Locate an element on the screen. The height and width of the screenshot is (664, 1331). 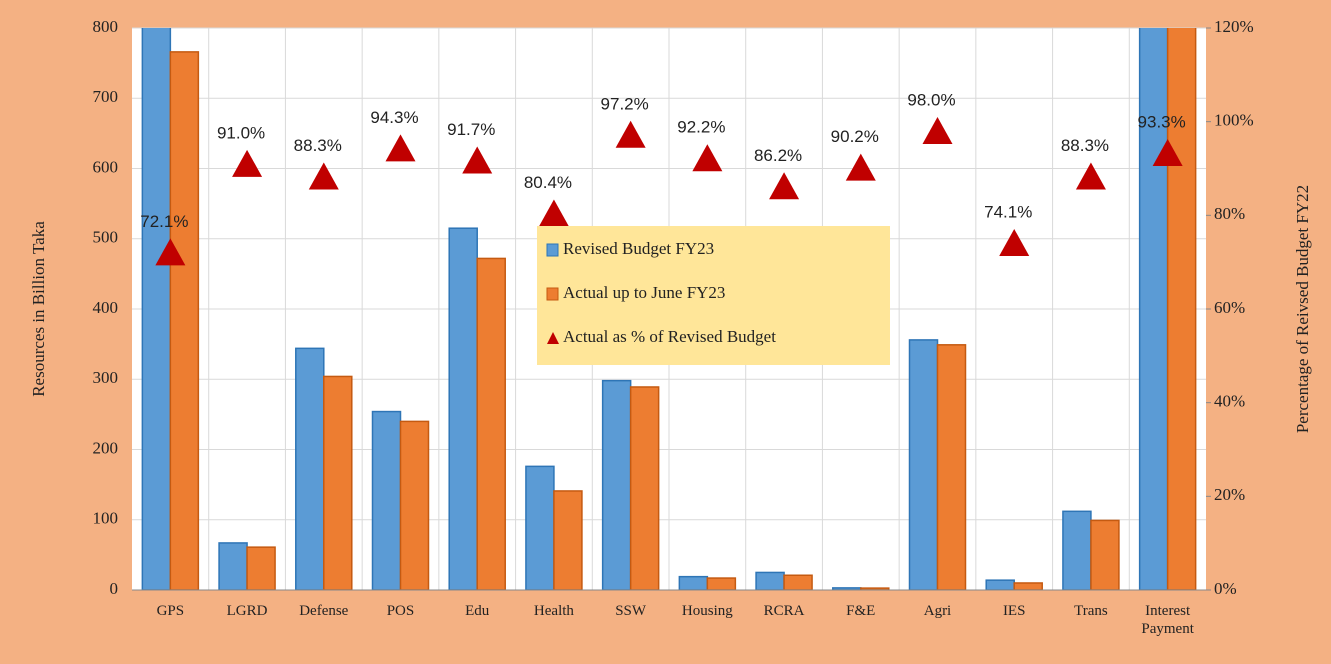
data-label: 74.1% is located at coordinates (1008, 211).